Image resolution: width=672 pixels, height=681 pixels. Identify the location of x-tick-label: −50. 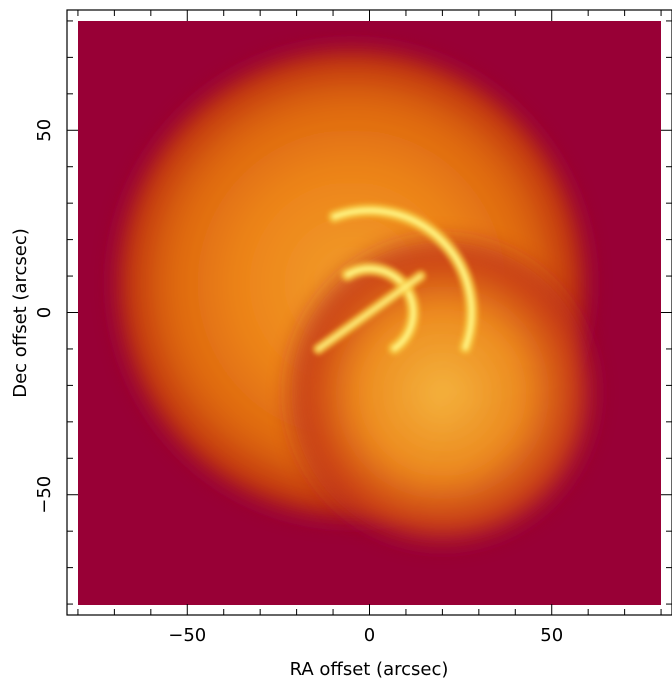
(187, 635).